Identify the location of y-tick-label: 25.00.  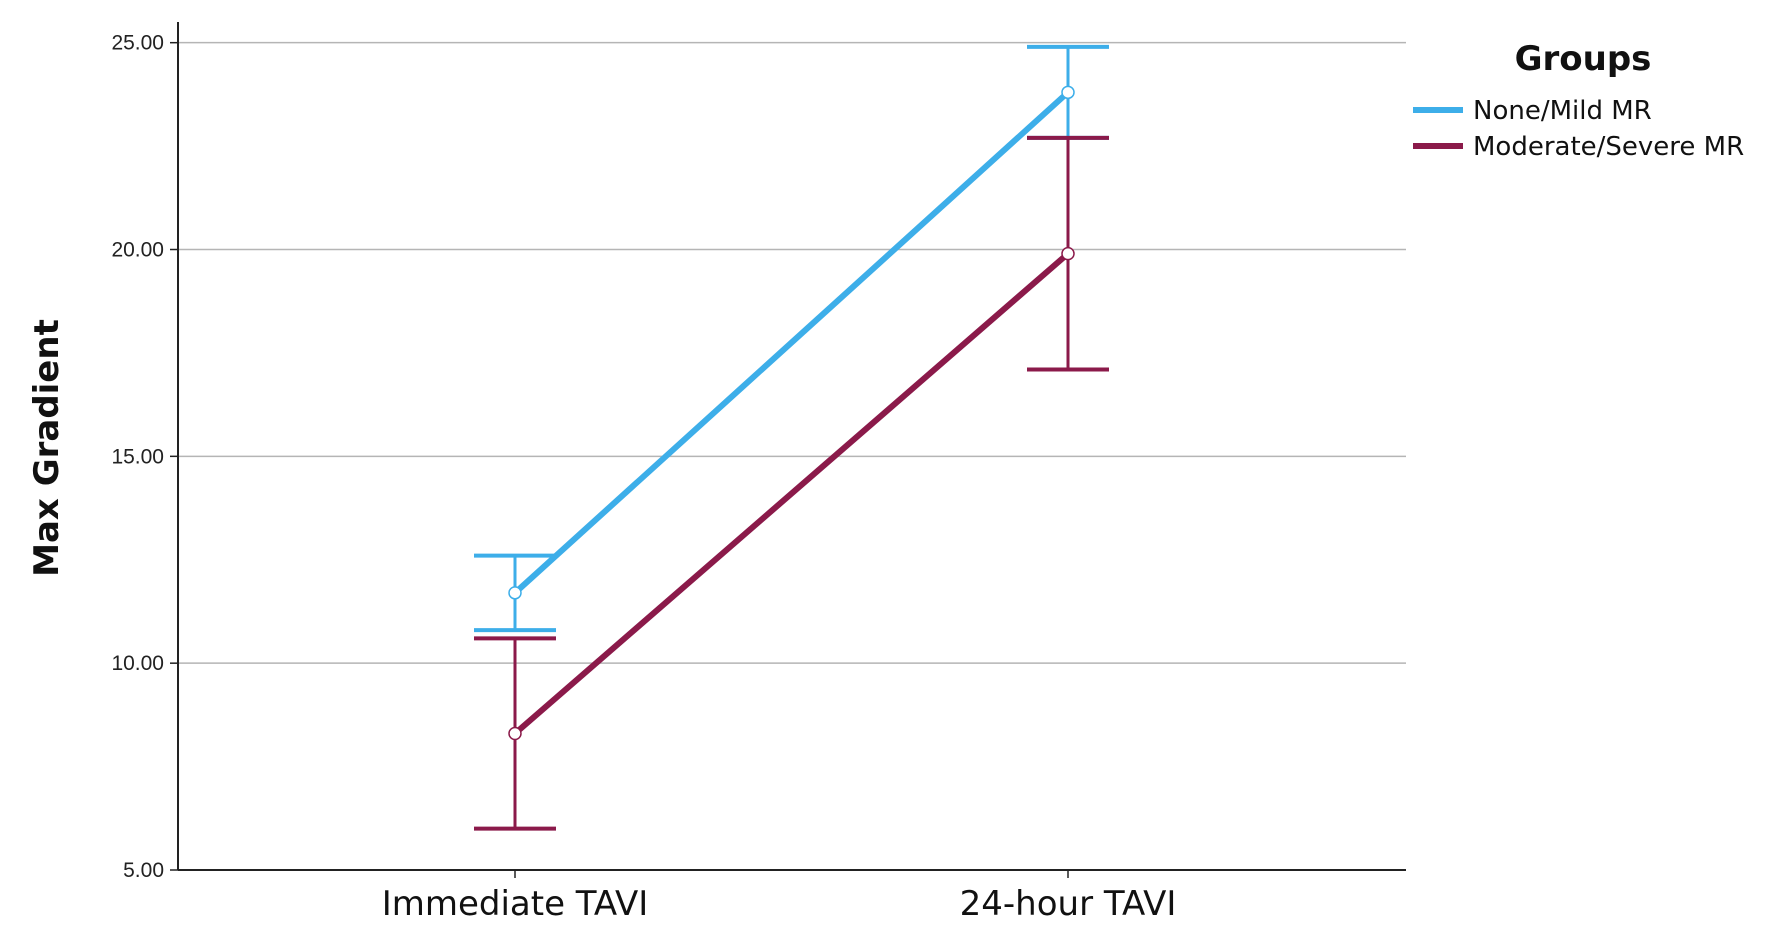
(137, 43).